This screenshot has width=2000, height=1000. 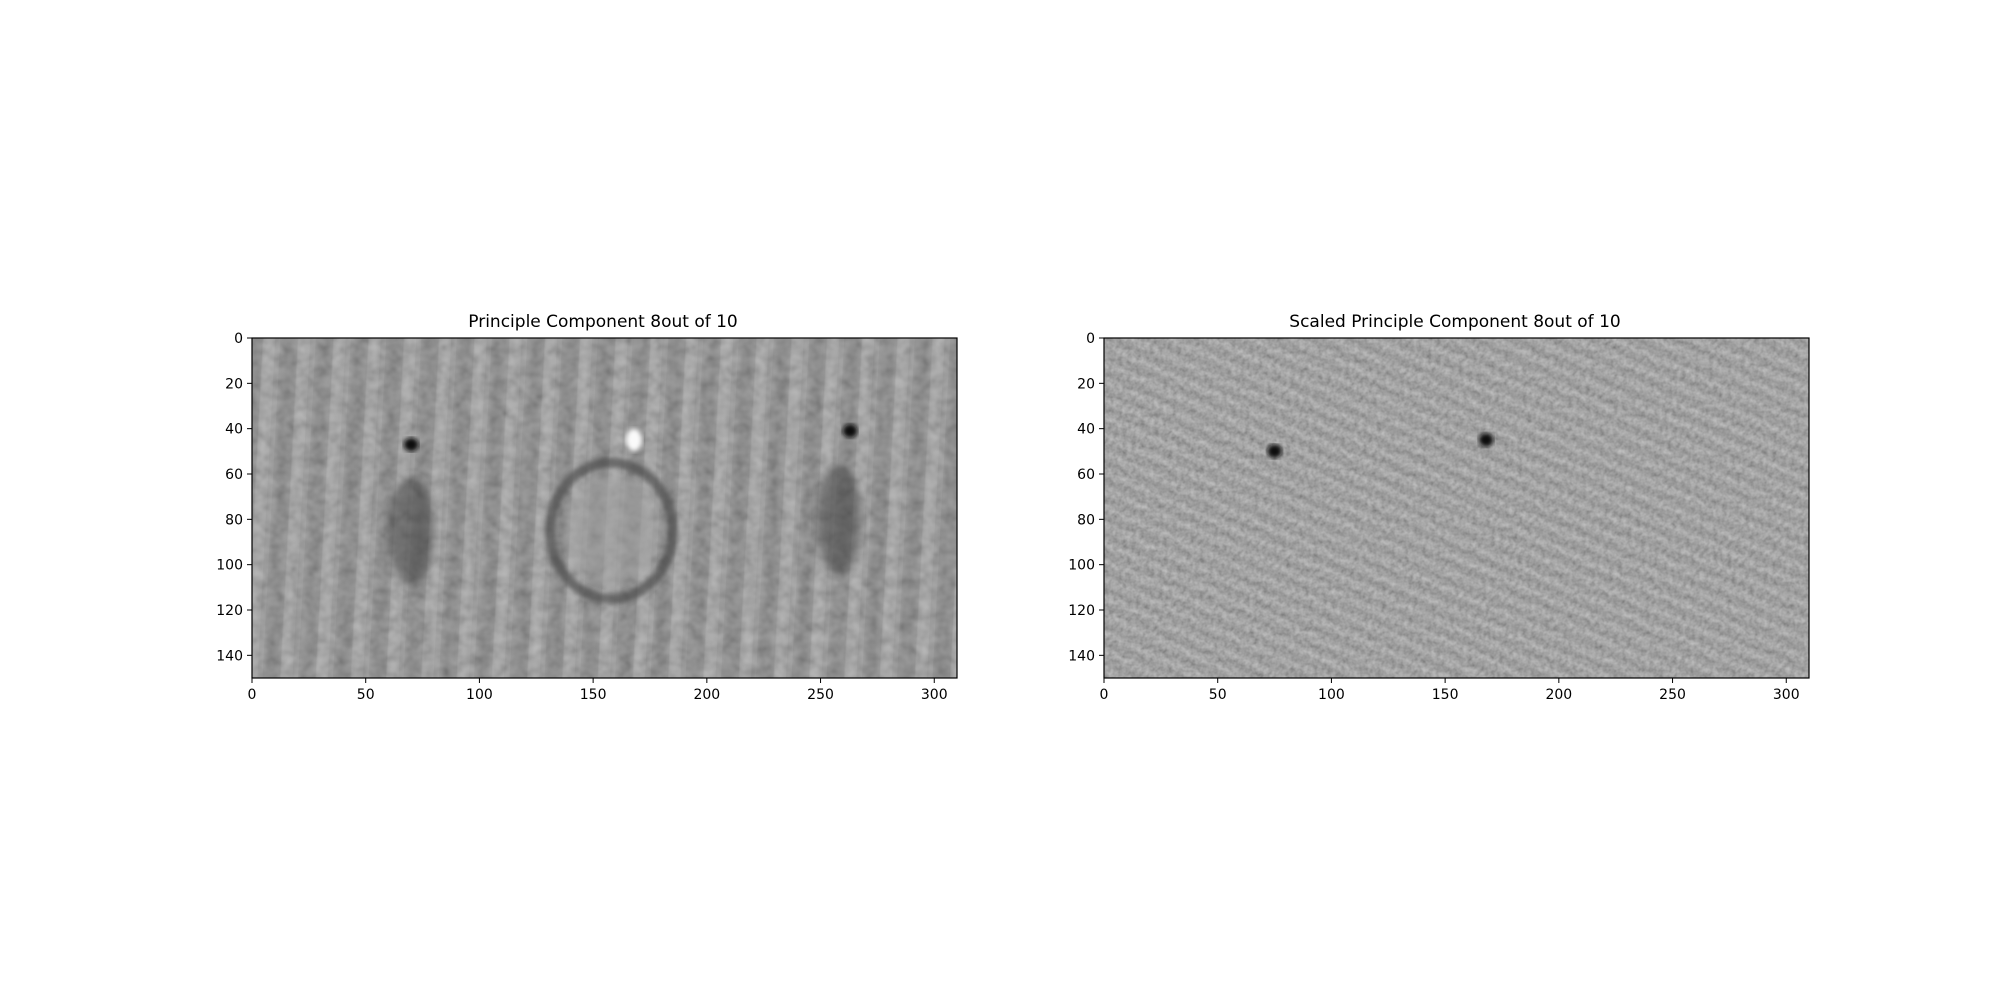 What do you see at coordinates (1454, 322) in the screenshot?
I see `chart-title: Scaled Principle Component 8out of 10` at bounding box center [1454, 322].